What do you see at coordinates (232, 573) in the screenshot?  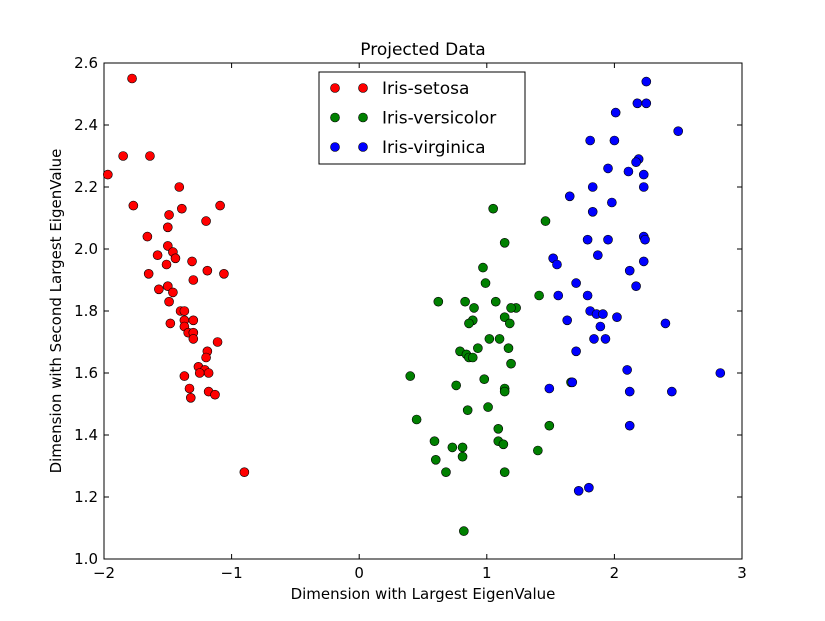 I see `x-tick-label: −1` at bounding box center [232, 573].